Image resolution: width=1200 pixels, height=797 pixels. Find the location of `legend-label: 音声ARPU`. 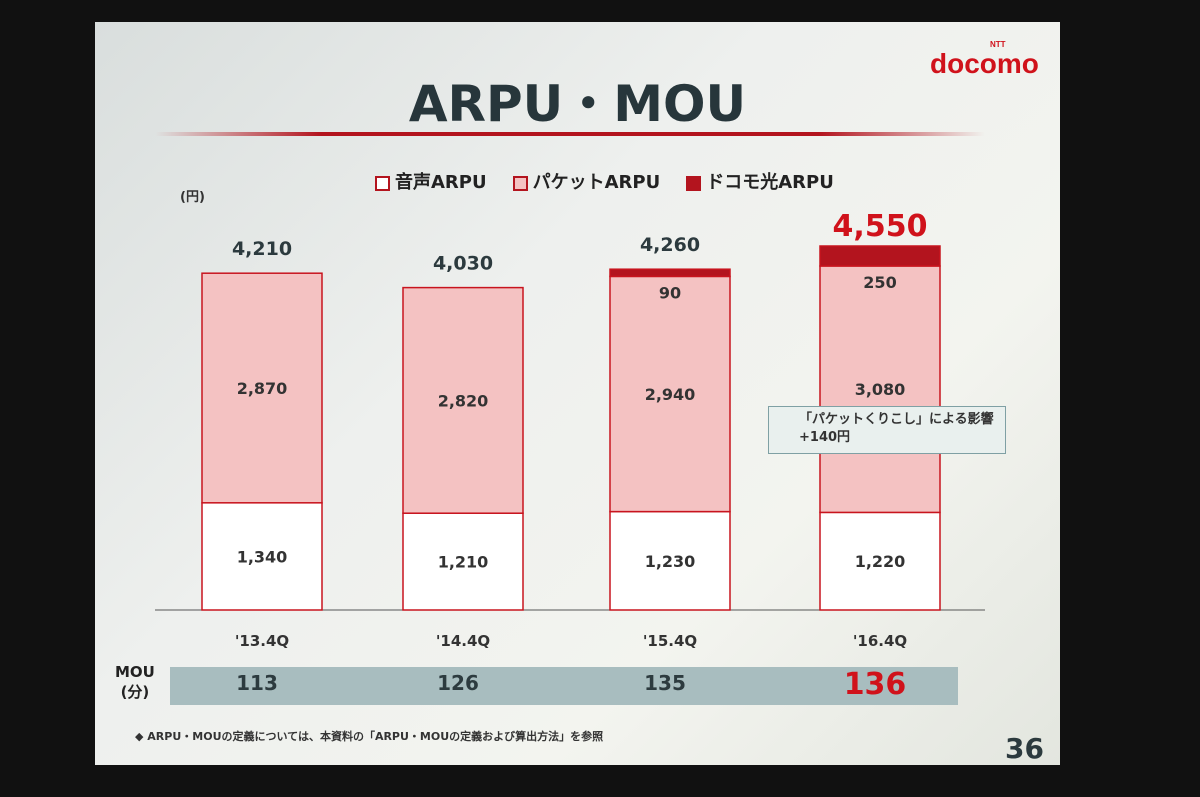

legend-label: 音声ARPU is located at coordinates (441, 182).